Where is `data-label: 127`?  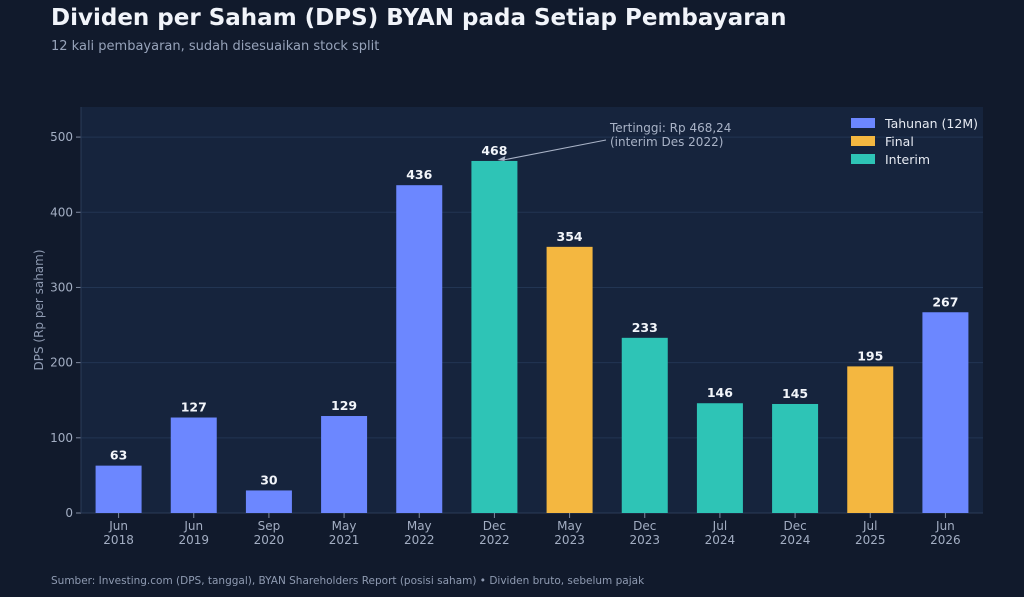 data-label: 127 is located at coordinates (194, 407).